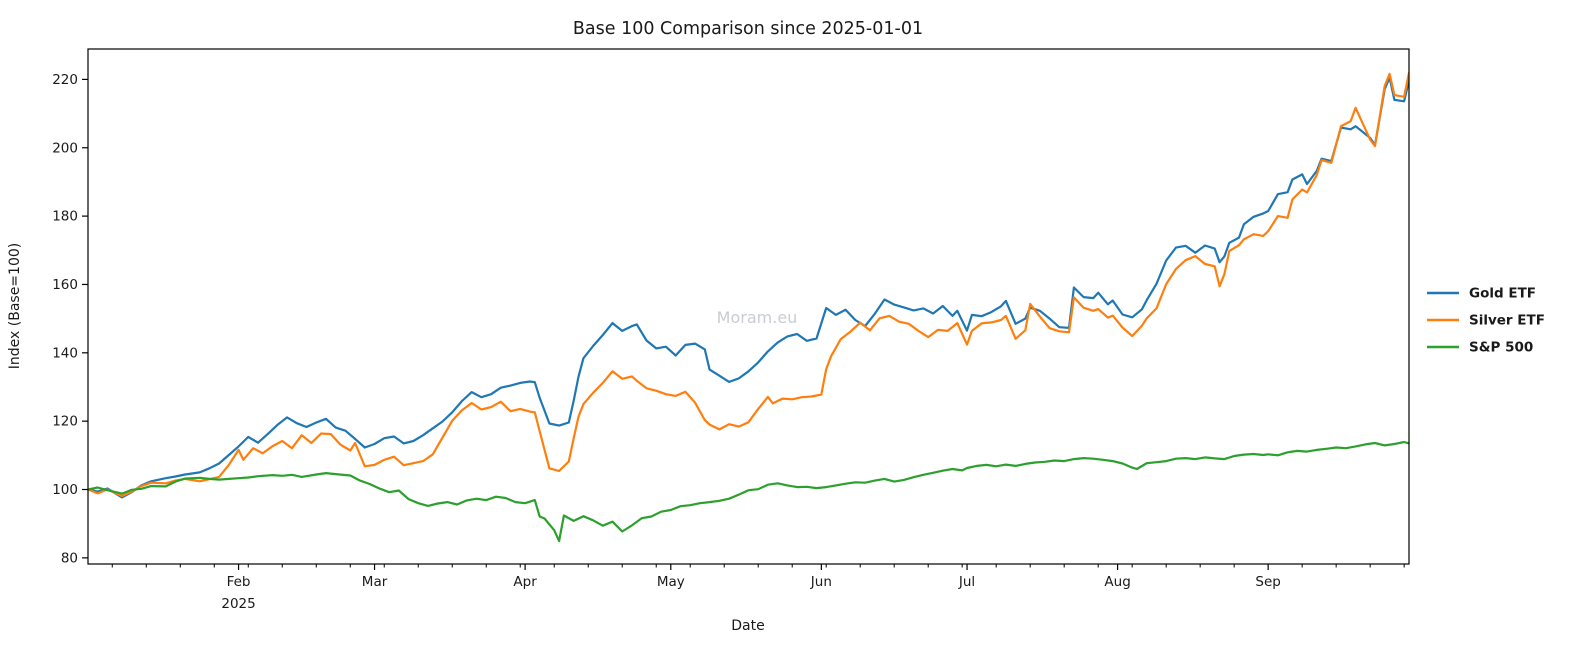  I want to click on x-tick-year-label: 2025, so click(238, 604).